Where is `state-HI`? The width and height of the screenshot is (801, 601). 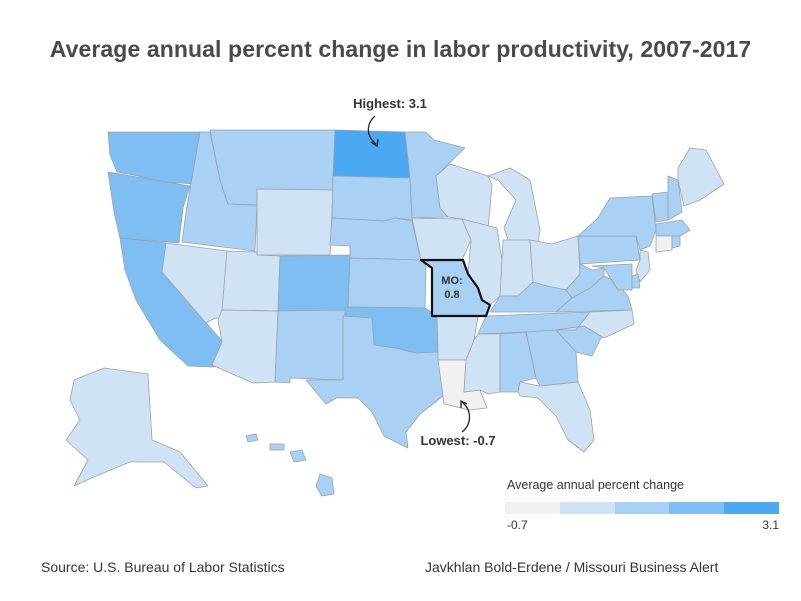 state-HI is located at coordinates (325, 485).